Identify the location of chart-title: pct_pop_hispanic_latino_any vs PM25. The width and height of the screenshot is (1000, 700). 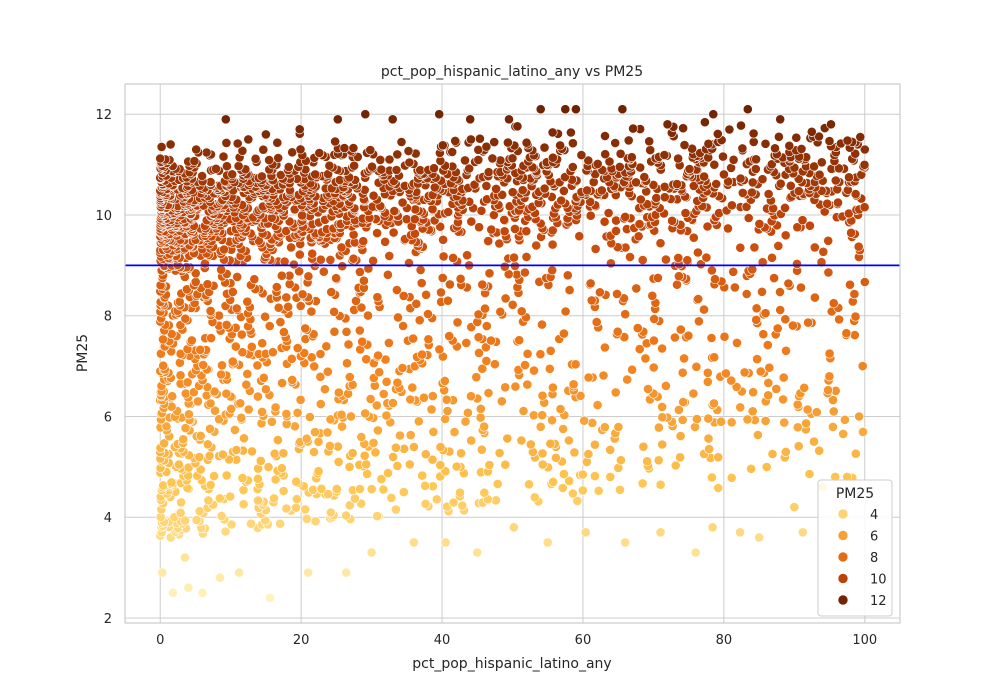
(512, 72).